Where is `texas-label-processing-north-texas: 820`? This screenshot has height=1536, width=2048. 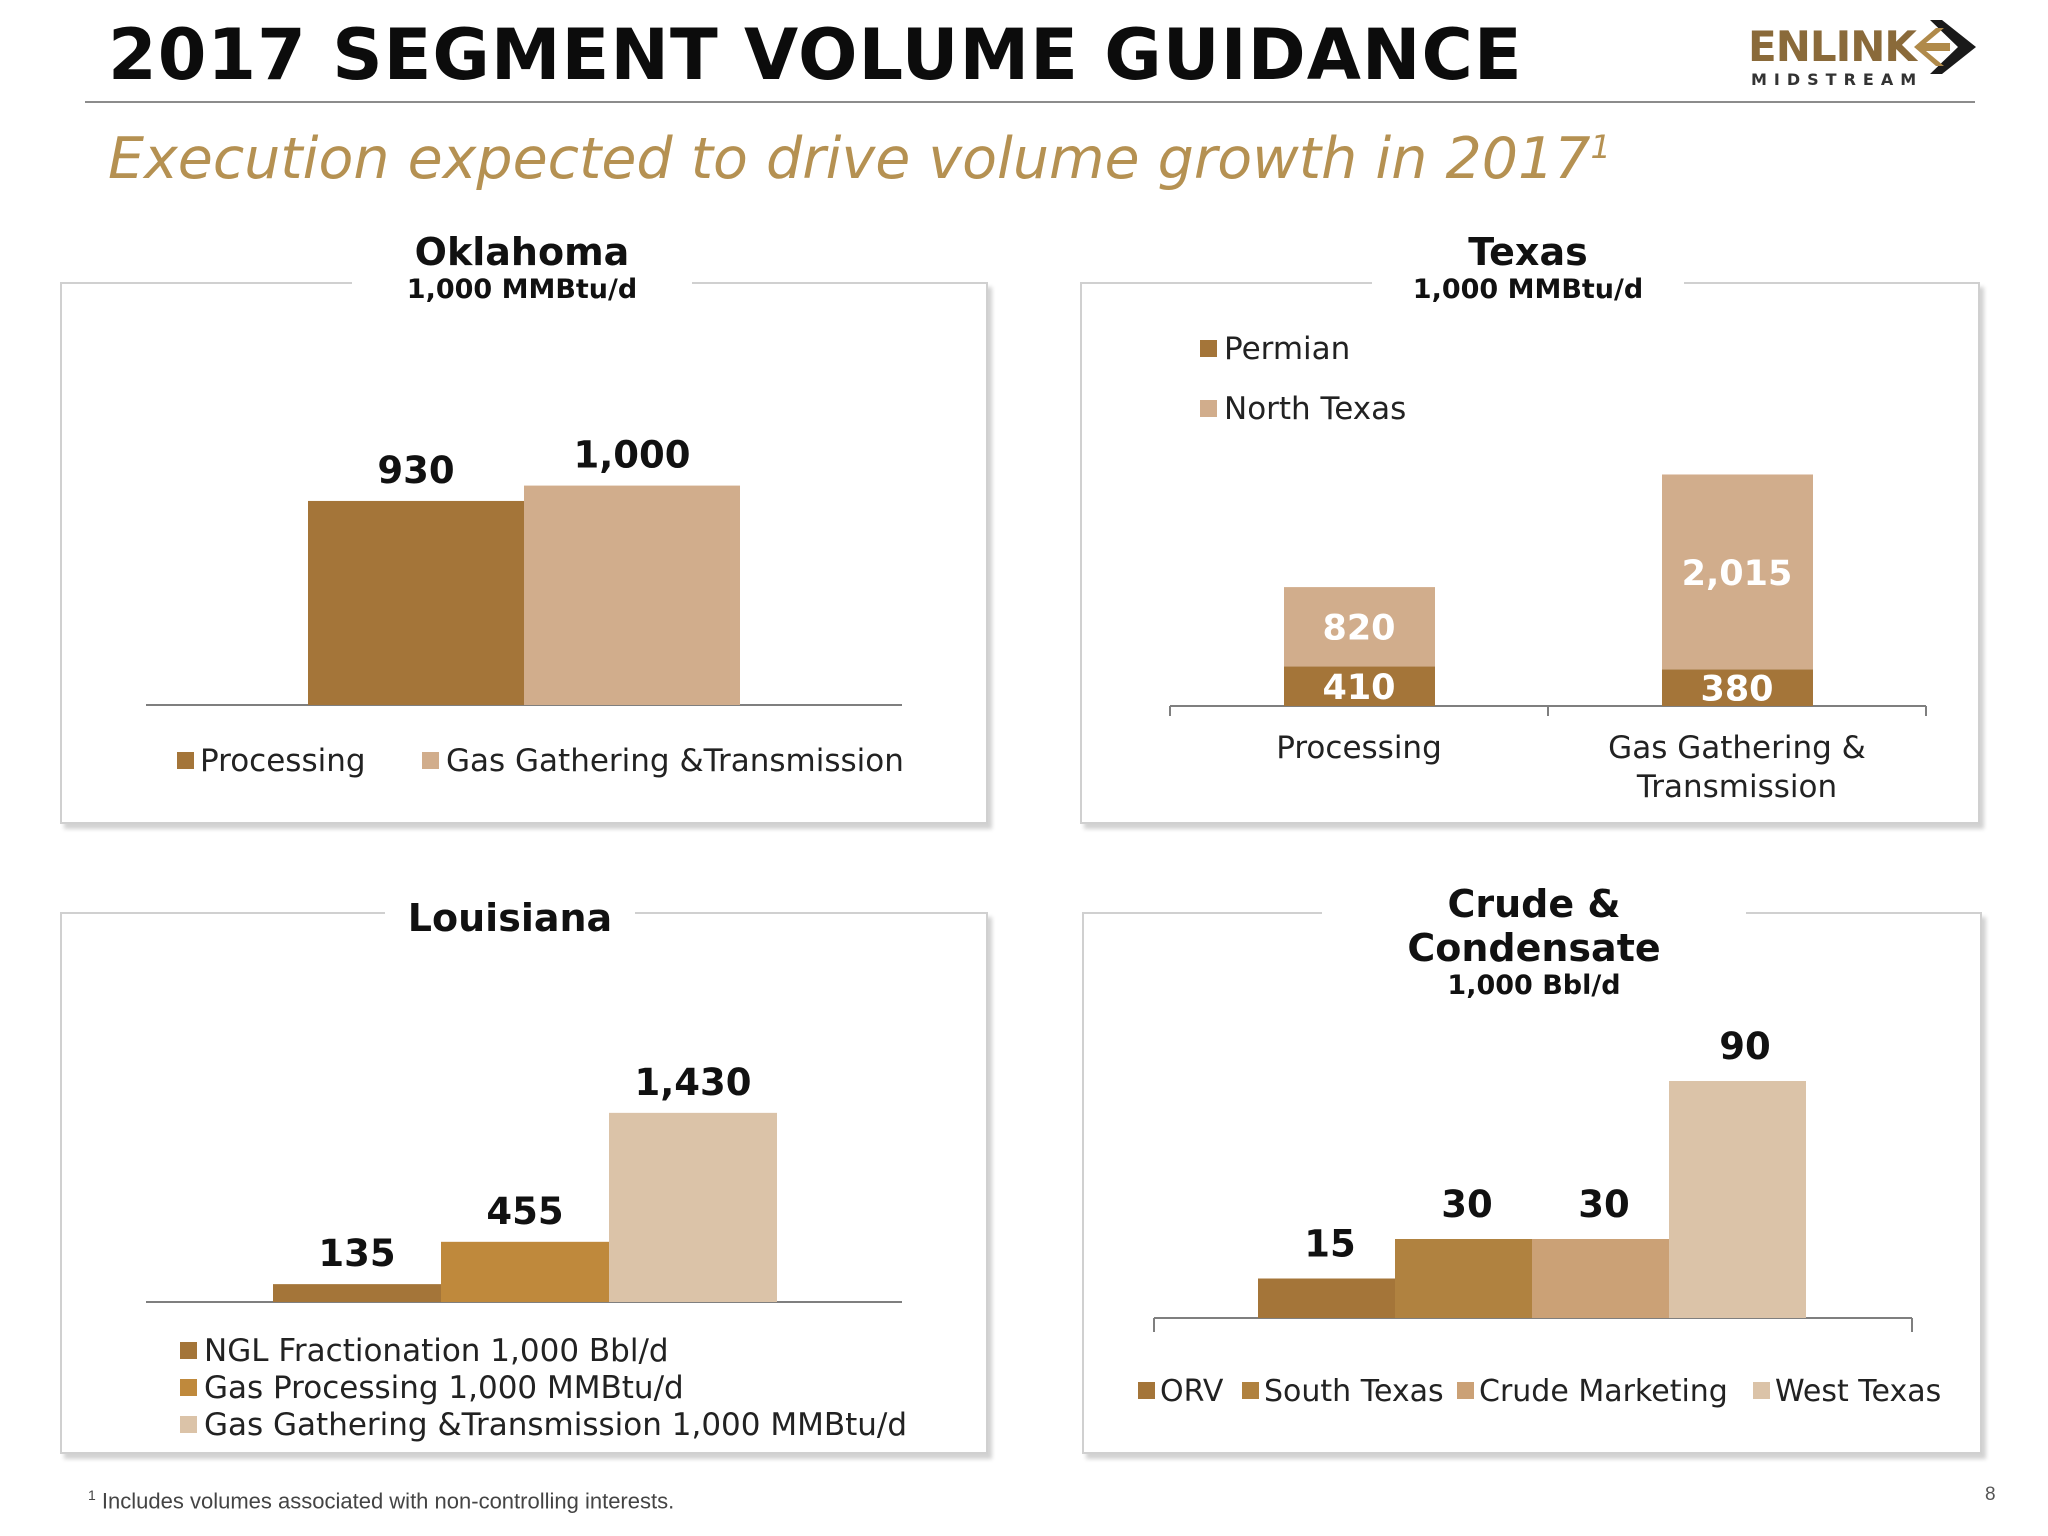
texas-label-processing-north-texas: 820 is located at coordinates (1358, 629).